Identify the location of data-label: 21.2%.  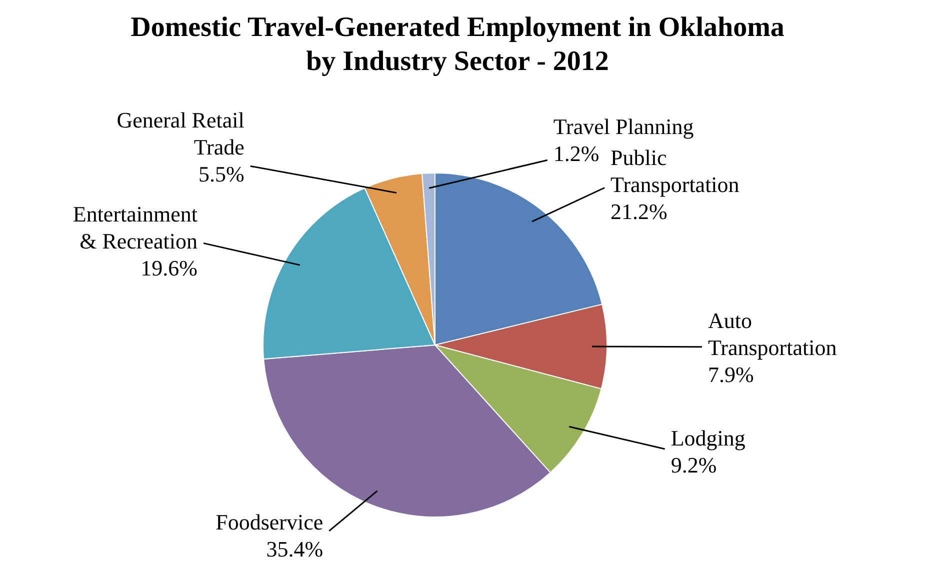
(639, 211).